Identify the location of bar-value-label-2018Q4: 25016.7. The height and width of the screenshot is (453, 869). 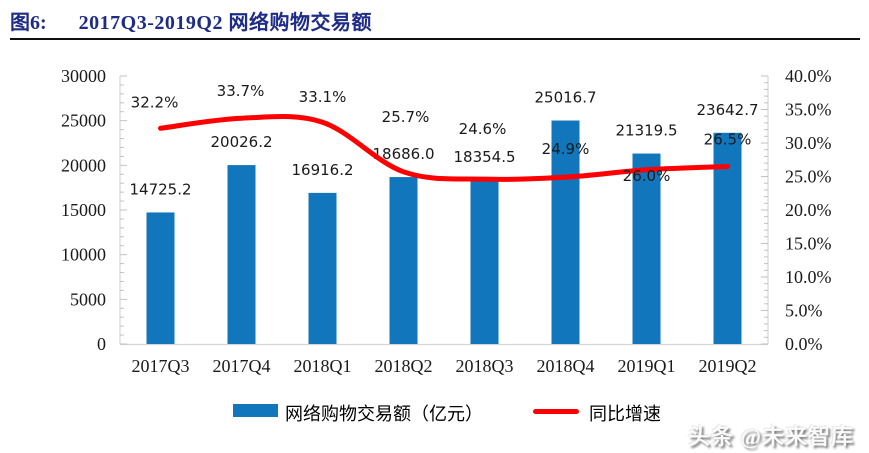
(565, 98).